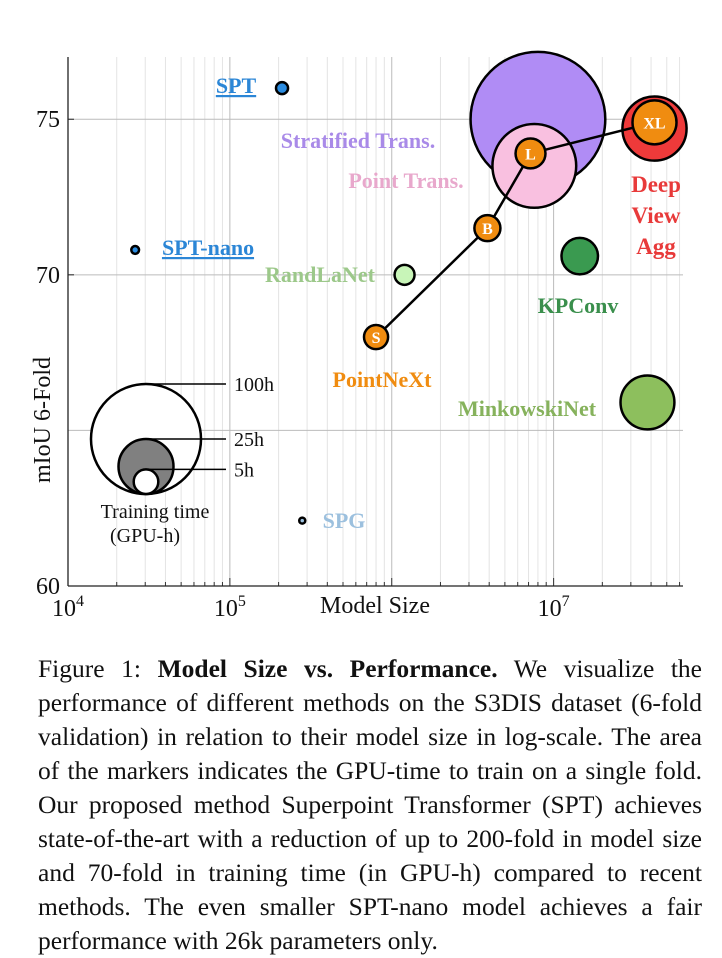  I want to click on label-deep-view-agg: Deep, so click(656, 184).